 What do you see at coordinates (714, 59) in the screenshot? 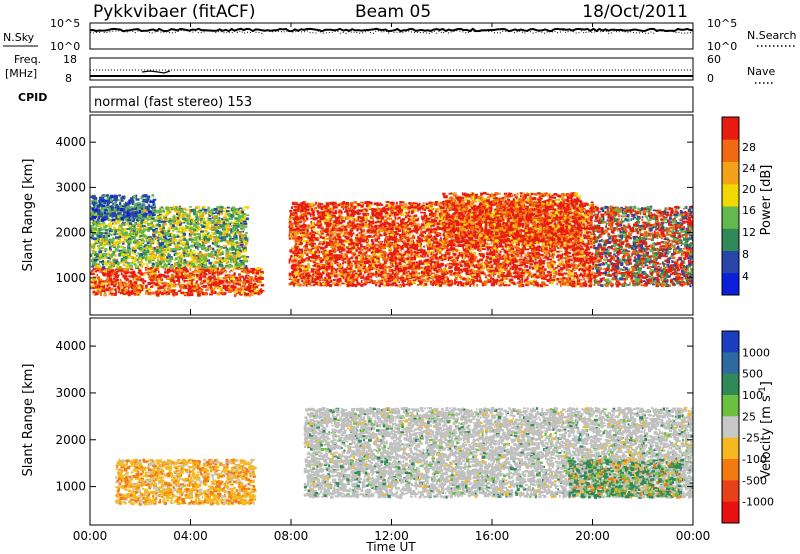
I see `nave-tick-top: 60` at bounding box center [714, 59].